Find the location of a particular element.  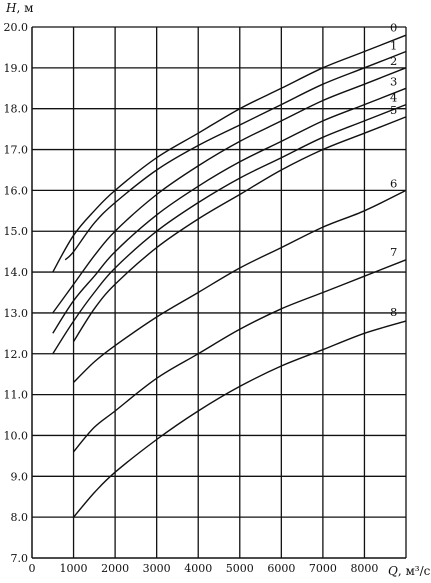

y-tick-label: 12.0 is located at coordinates (16, 354).